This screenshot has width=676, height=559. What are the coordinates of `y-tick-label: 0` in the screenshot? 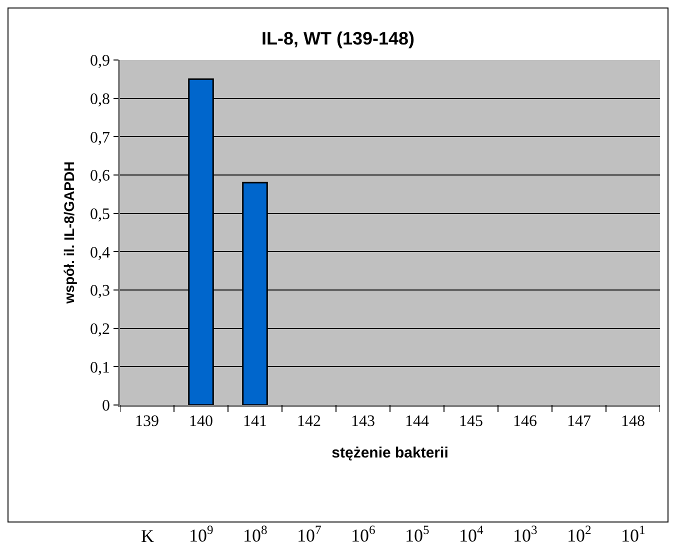 It's located at (106, 406).